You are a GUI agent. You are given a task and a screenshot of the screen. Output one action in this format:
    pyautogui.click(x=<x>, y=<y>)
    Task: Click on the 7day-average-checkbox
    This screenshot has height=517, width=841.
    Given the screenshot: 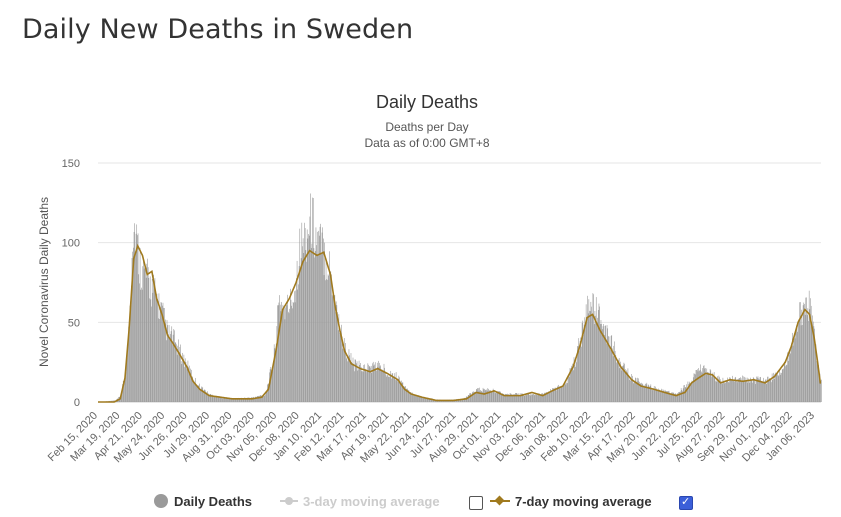 What is the action you would take?
    pyautogui.click(x=686, y=502)
    